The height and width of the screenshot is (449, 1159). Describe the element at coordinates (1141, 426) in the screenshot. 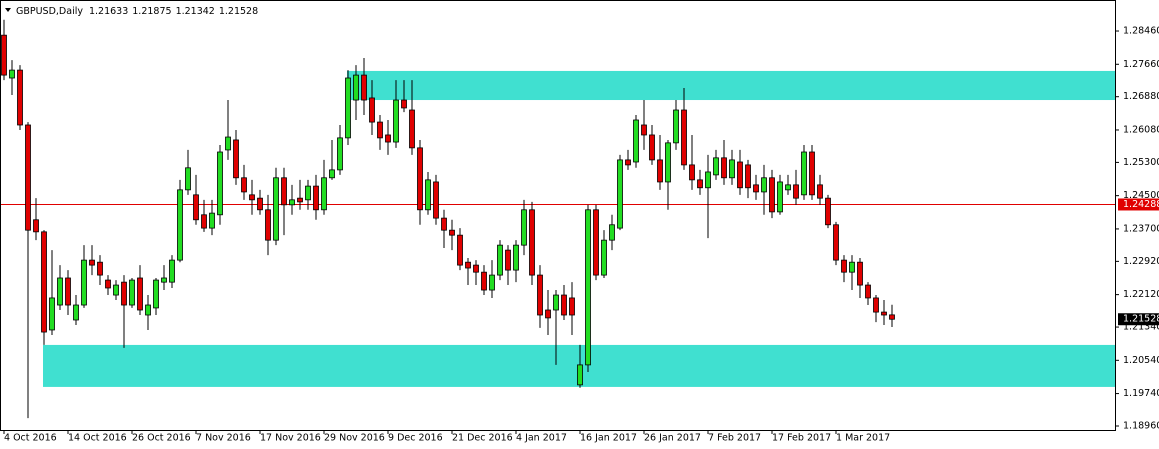

I see `y-tick-label: 1.18960` at that location.